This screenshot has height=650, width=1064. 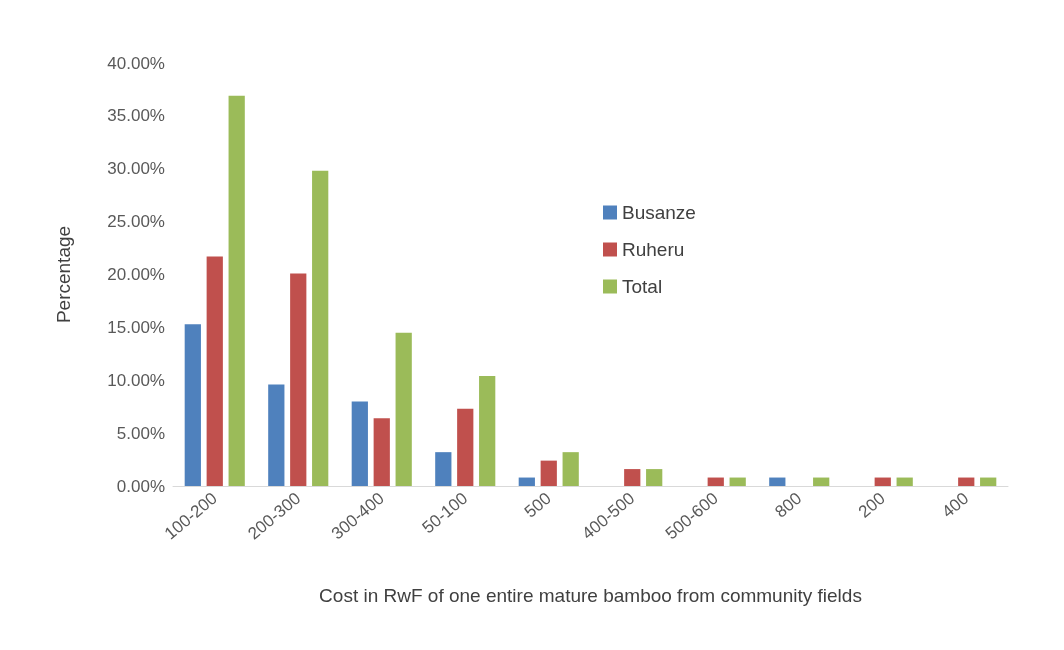 What do you see at coordinates (653, 249) in the screenshot?
I see `legend-label: Ruheru` at bounding box center [653, 249].